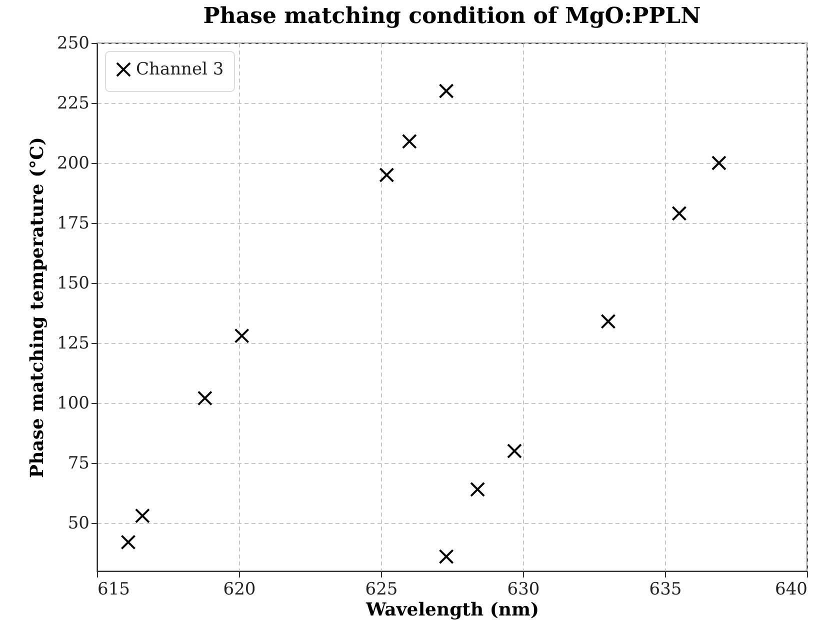 This screenshot has height=632, width=838. Describe the element at coordinates (180, 70) in the screenshot. I see `legend-label: Channel 3` at that location.